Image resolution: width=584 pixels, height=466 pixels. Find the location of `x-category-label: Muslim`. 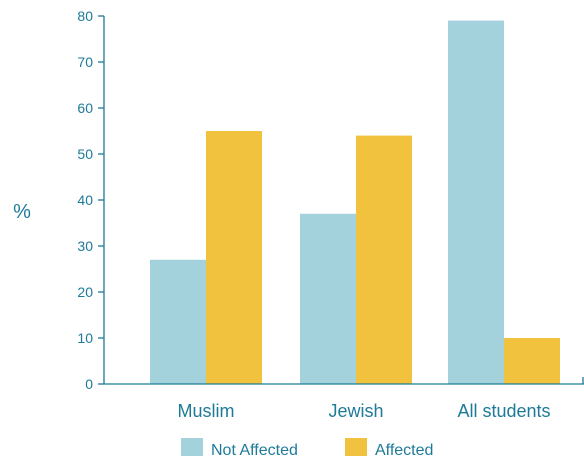

x-category-label: Muslim is located at coordinates (206, 411).